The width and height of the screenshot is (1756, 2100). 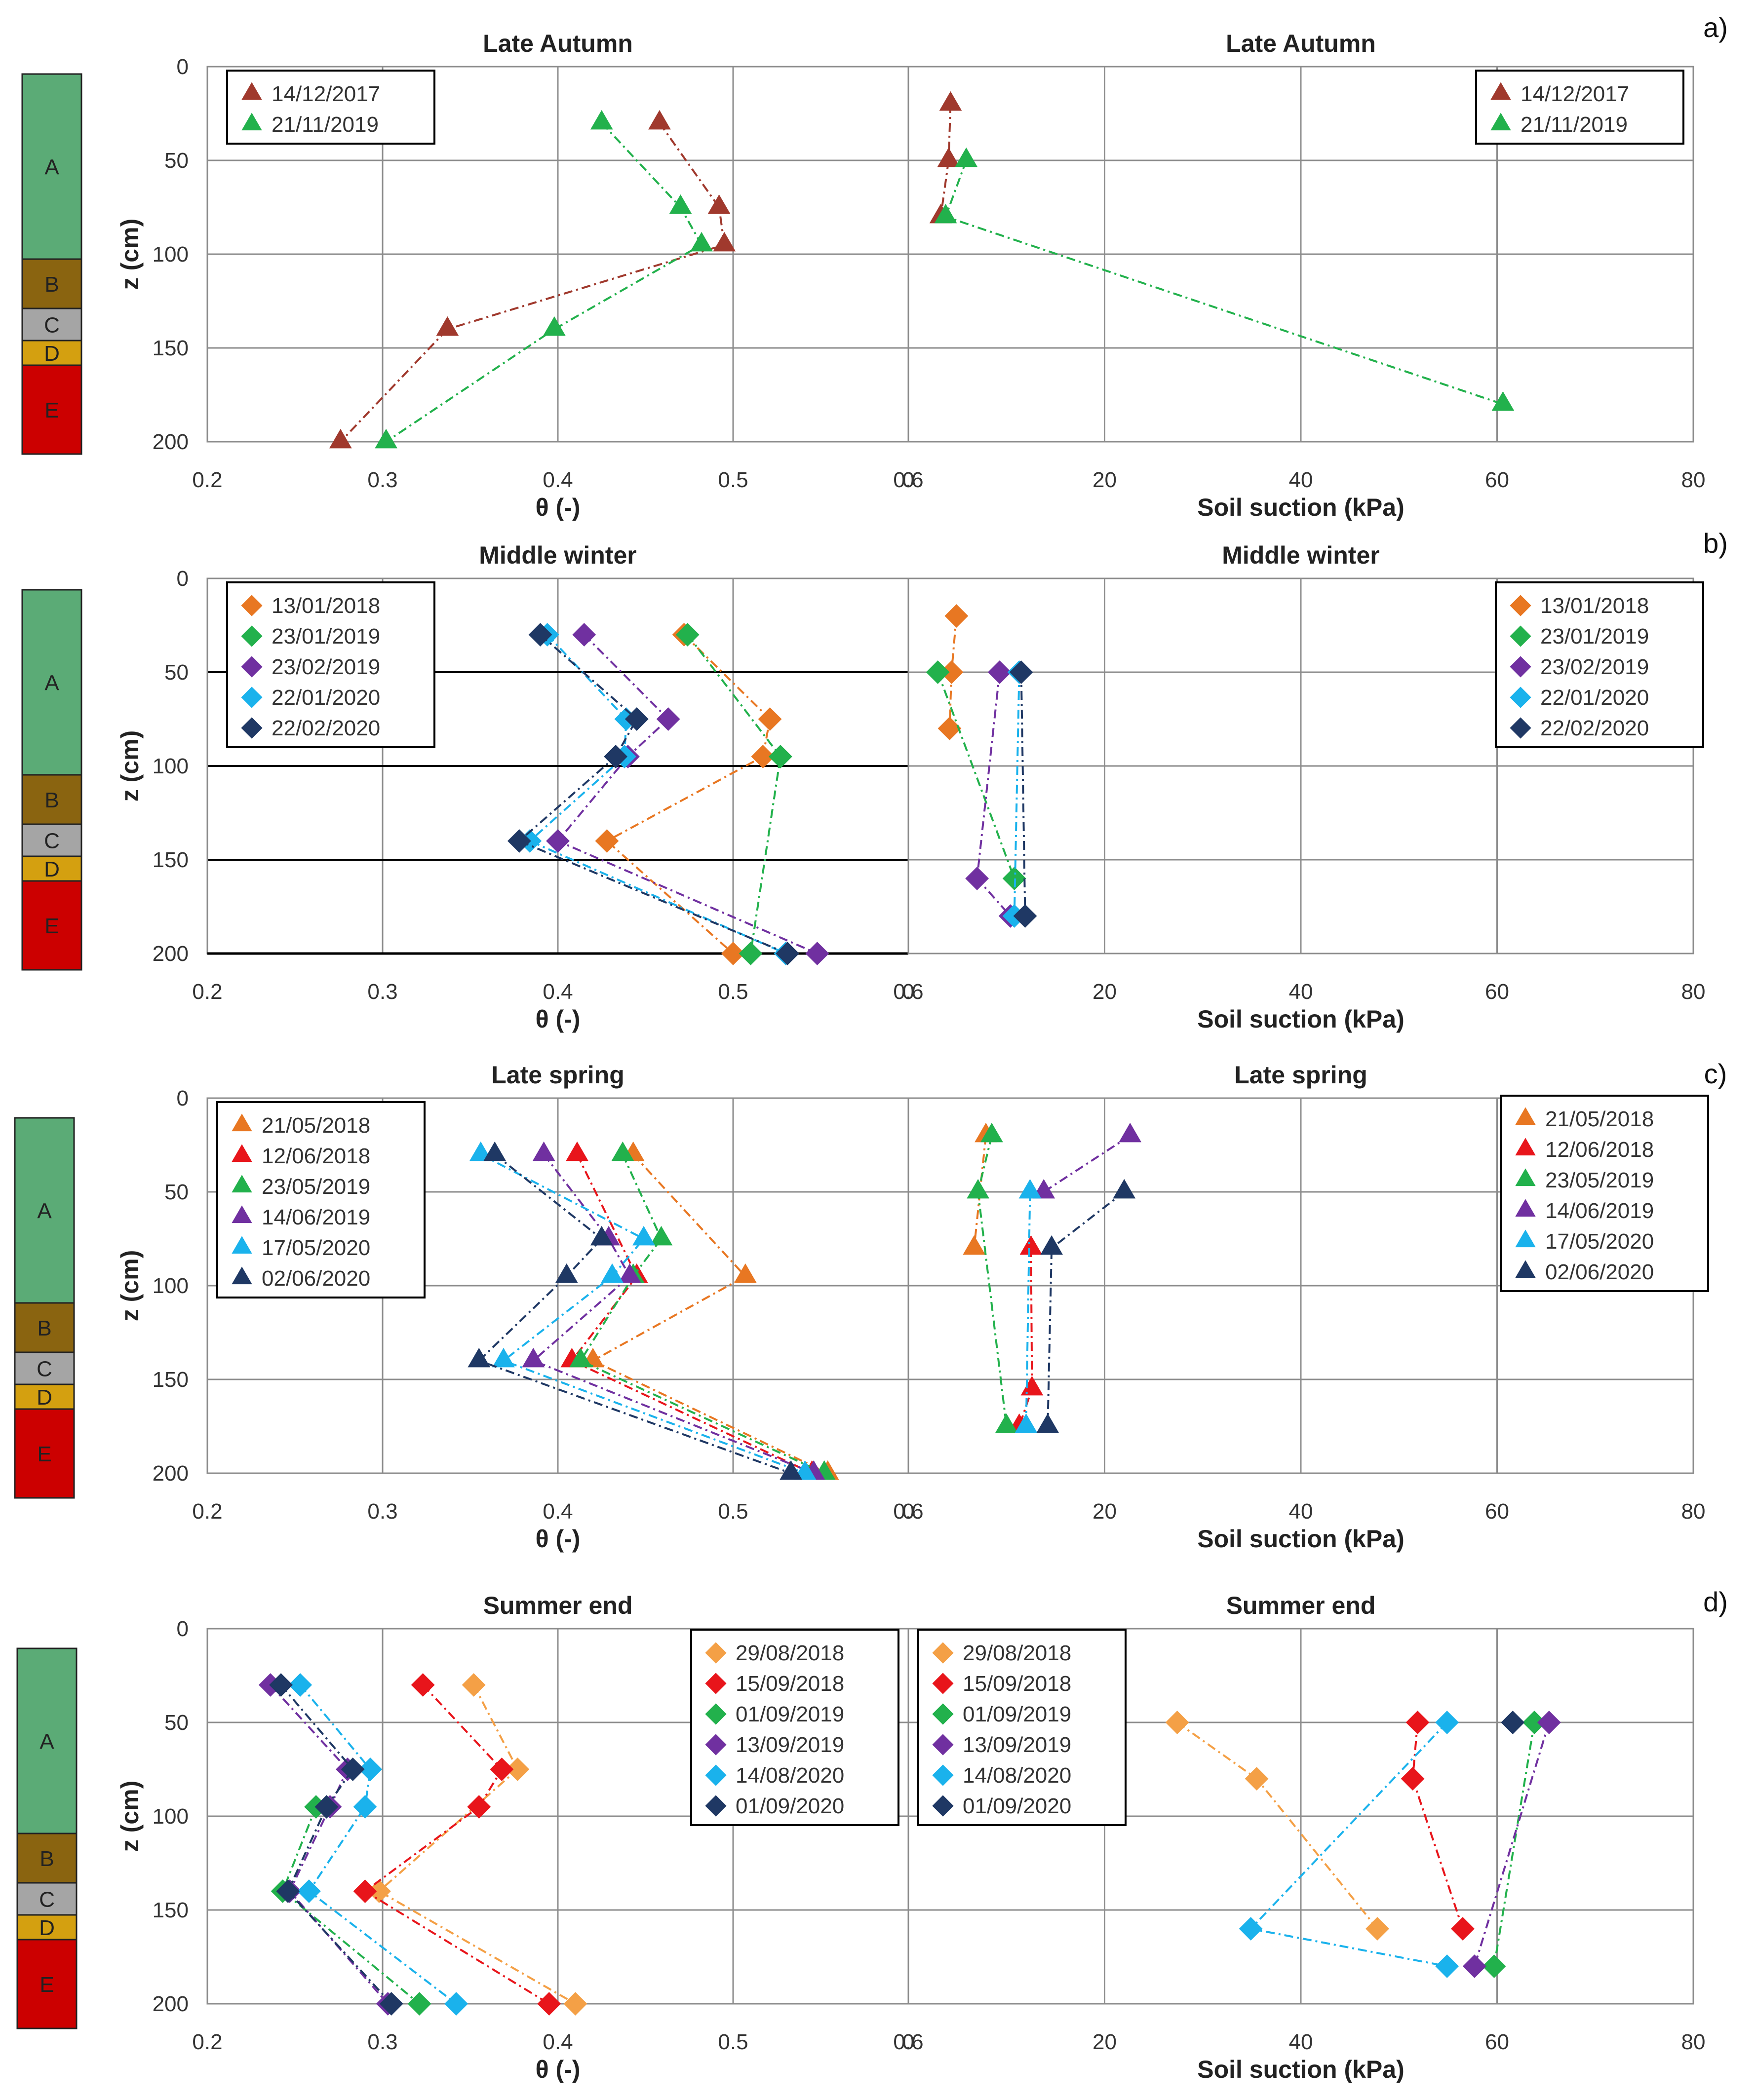 I want to click on legend-label: 14/06/2019, so click(x=1599, y=1211).